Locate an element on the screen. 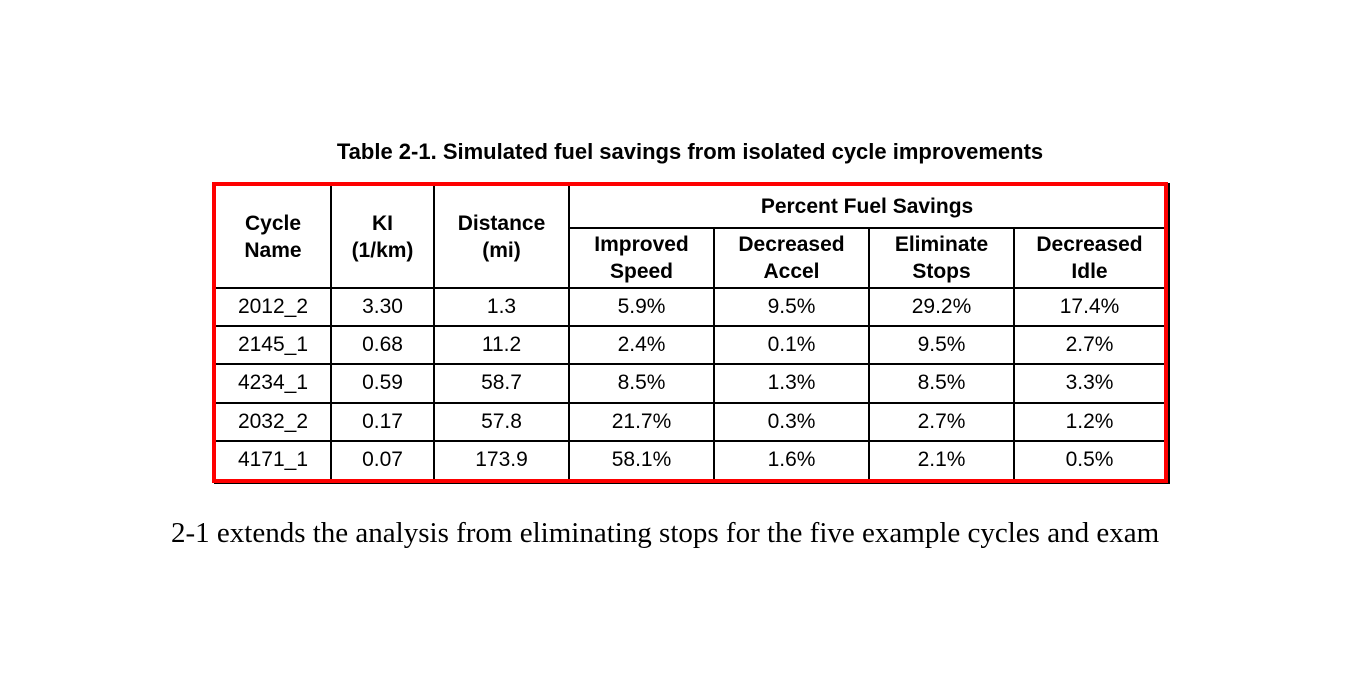 This screenshot has width=1366, height=674. decreased-idle-cell: 2.7% is located at coordinates (1088, 345).